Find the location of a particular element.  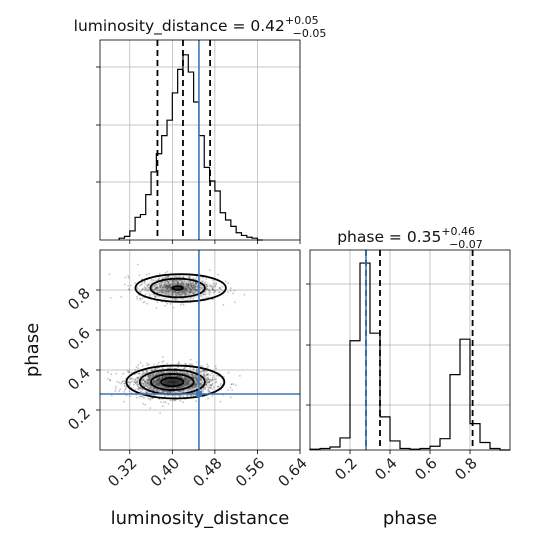

right-hist-xtick-label-1: 0.4 is located at coordinates (386, 469).